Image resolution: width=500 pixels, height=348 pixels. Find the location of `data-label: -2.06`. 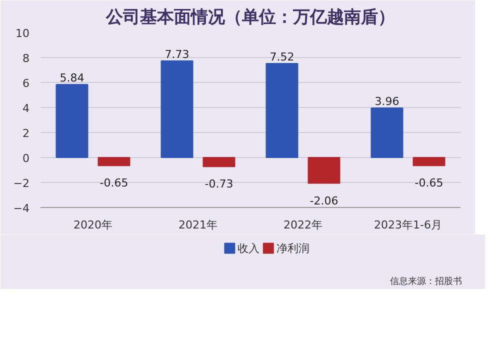

data-label: -2.06 is located at coordinates (324, 201).